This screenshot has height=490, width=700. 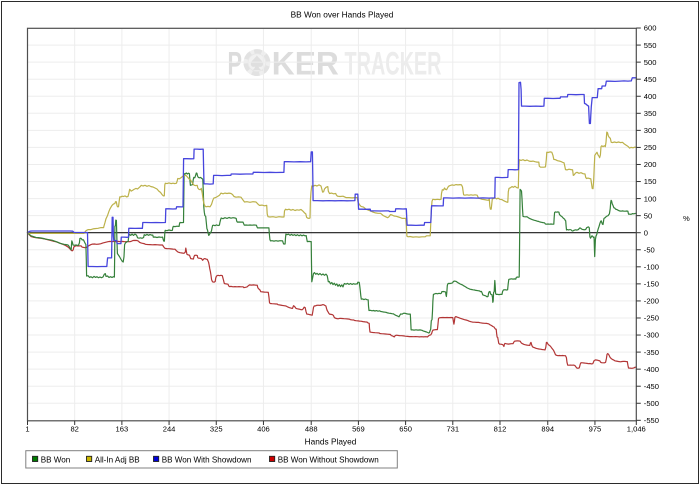 What do you see at coordinates (393, 64) in the screenshot?
I see `svg-text: TRACKER` at bounding box center [393, 64].